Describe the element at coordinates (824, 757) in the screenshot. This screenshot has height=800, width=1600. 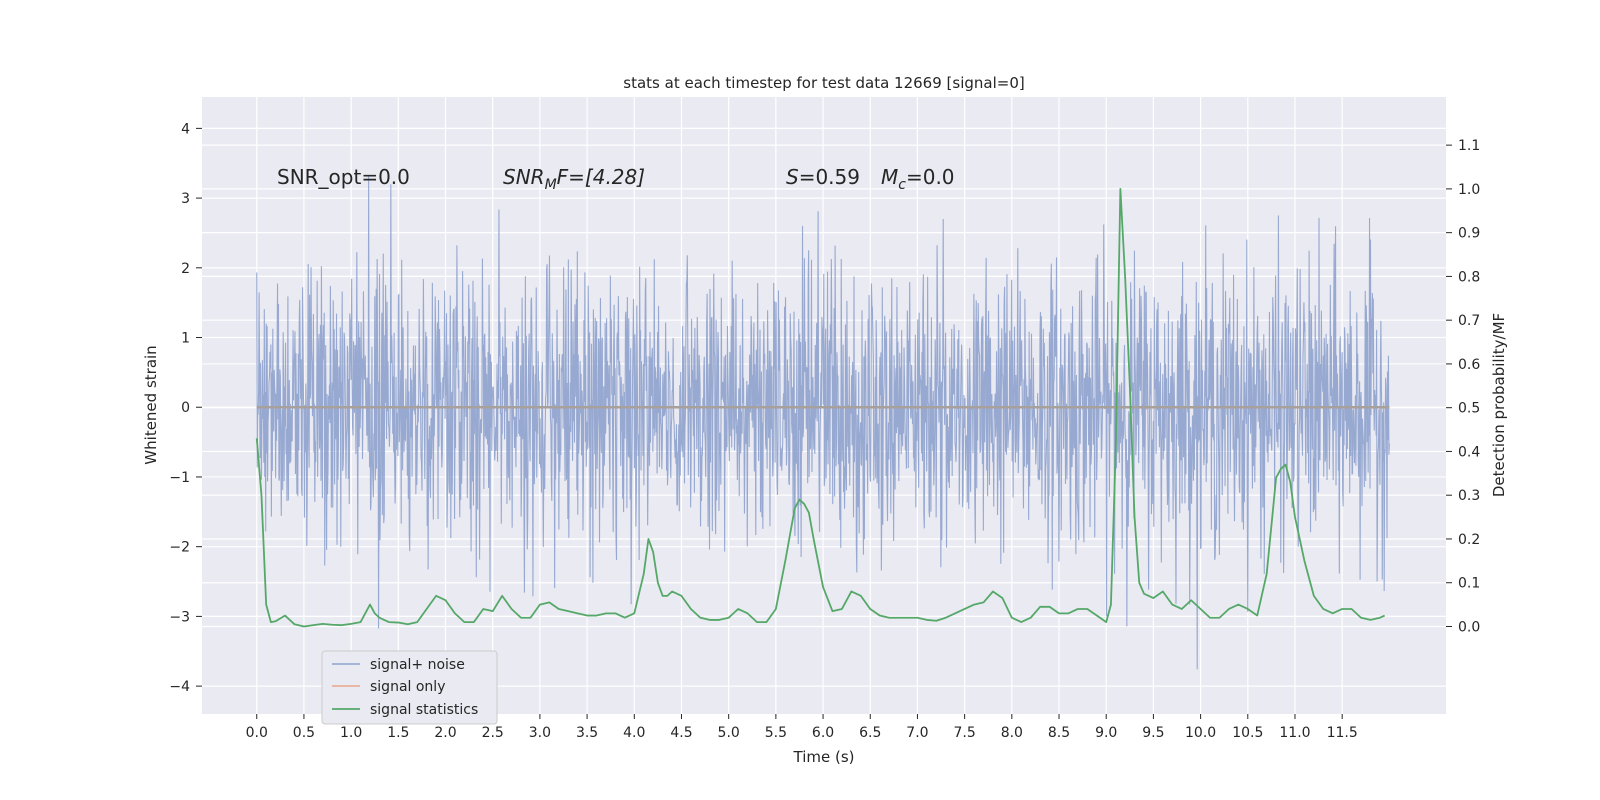
I see `x-axis-label: Time (s)` at that location.